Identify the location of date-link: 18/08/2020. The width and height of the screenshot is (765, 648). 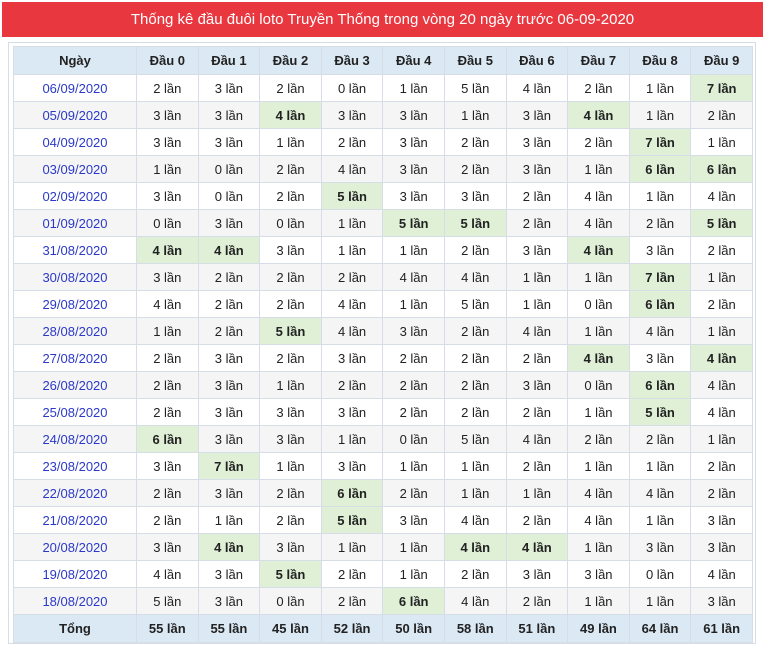
(75, 601).